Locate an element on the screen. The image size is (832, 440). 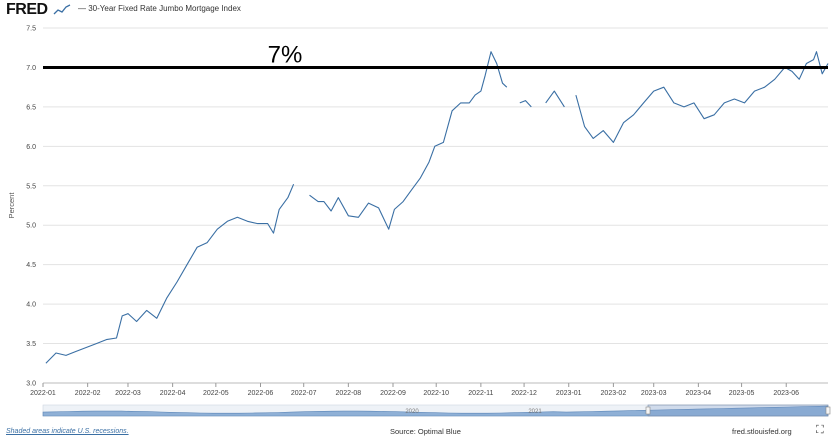
seven-percent-label: 7% is located at coordinates (285, 54).